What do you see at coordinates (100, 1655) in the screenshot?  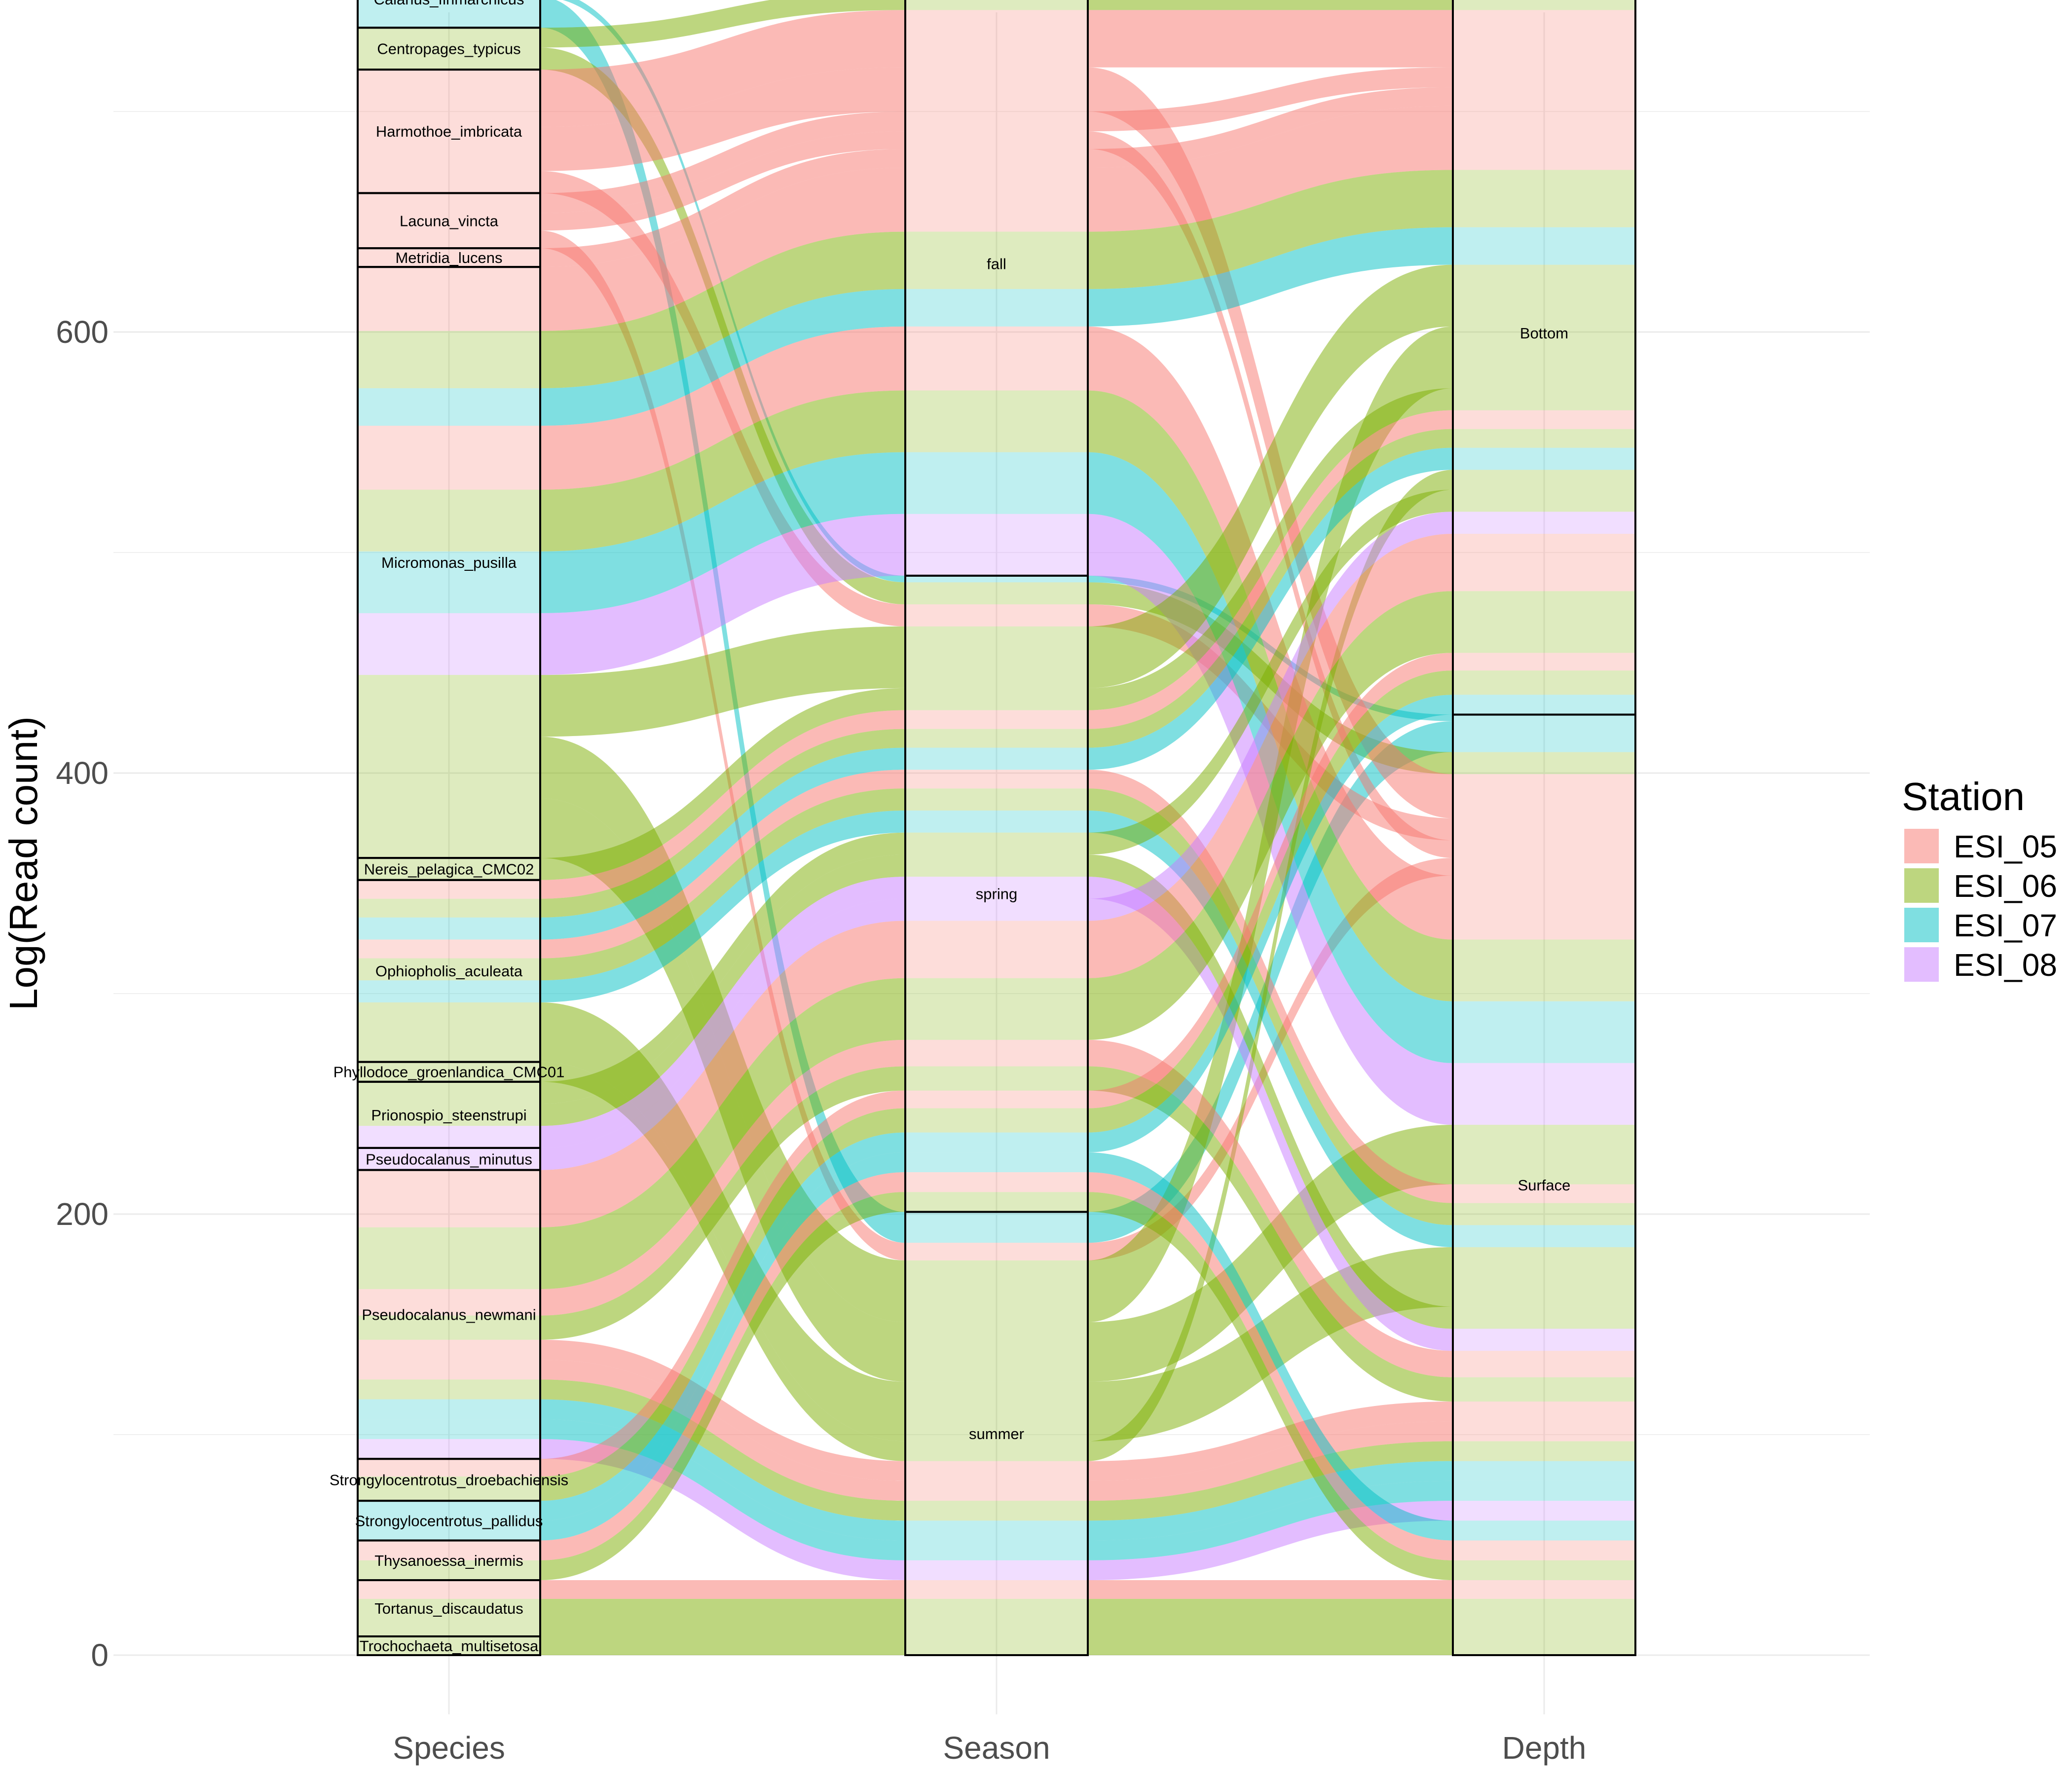 I see `y-tick-label: 0` at bounding box center [100, 1655].